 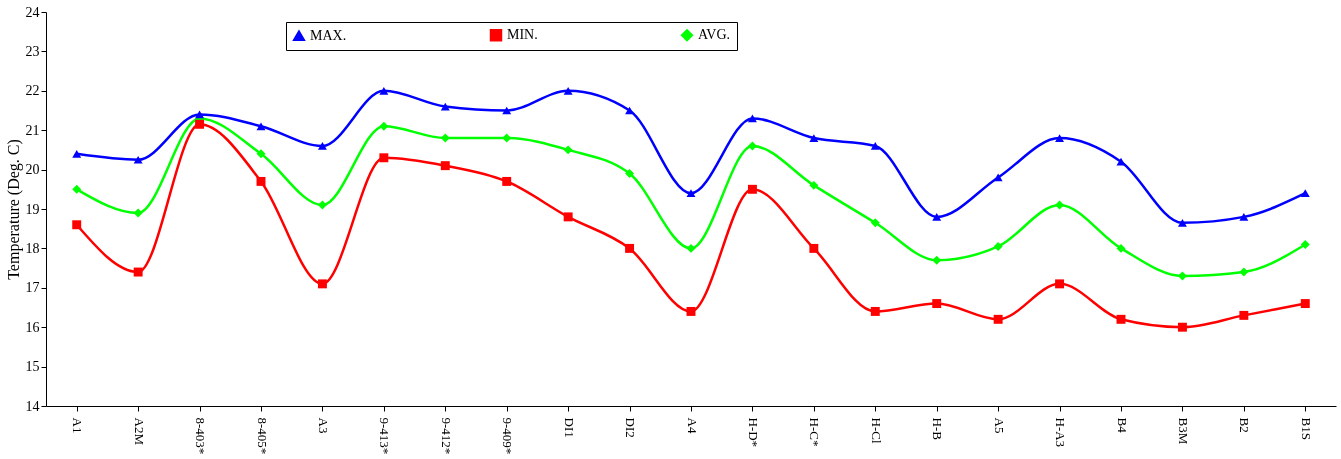 What do you see at coordinates (32, 209) in the screenshot?
I see `y-tick-label: 19` at bounding box center [32, 209].